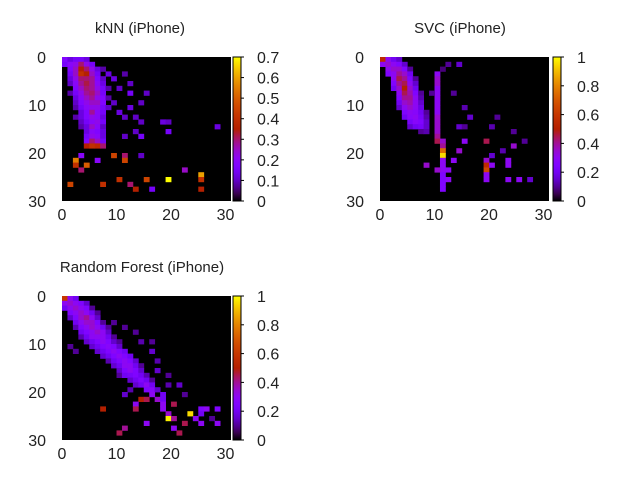 Image resolution: width=640 pixels, height=480 pixels. Describe the element at coordinates (261, 441) in the screenshot. I see `colorbar-tick-label: 0` at that location.